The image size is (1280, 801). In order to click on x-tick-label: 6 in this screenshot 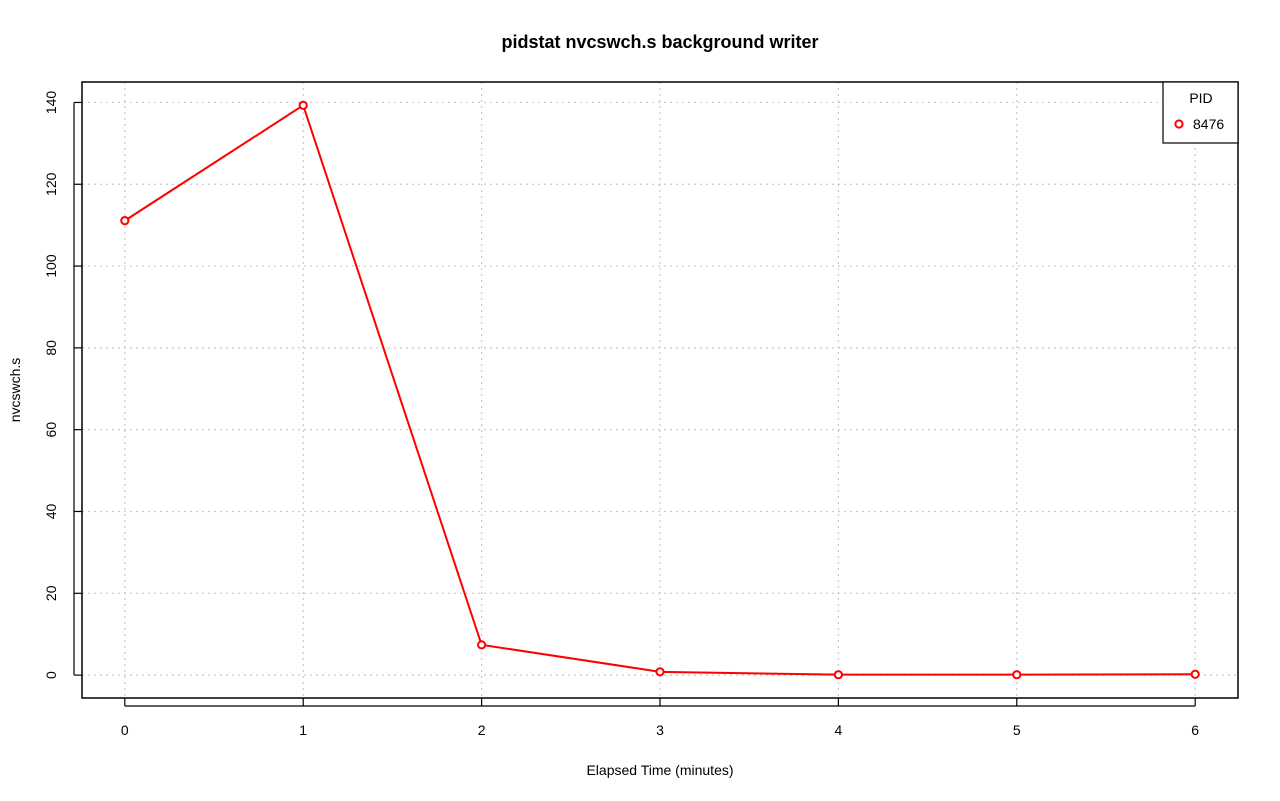, I will do `click(1195, 730)`.